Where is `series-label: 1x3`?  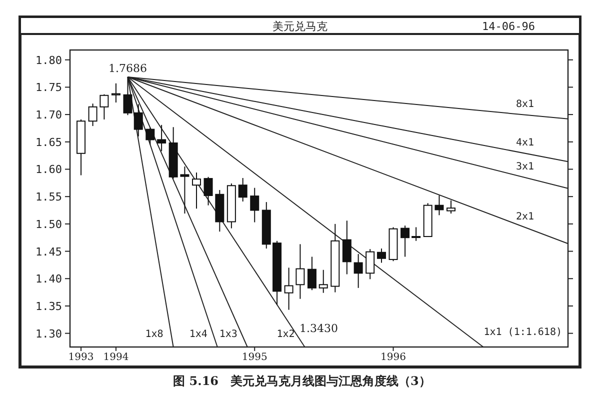
series-label: 1x3 is located at coordinates (228, 334).